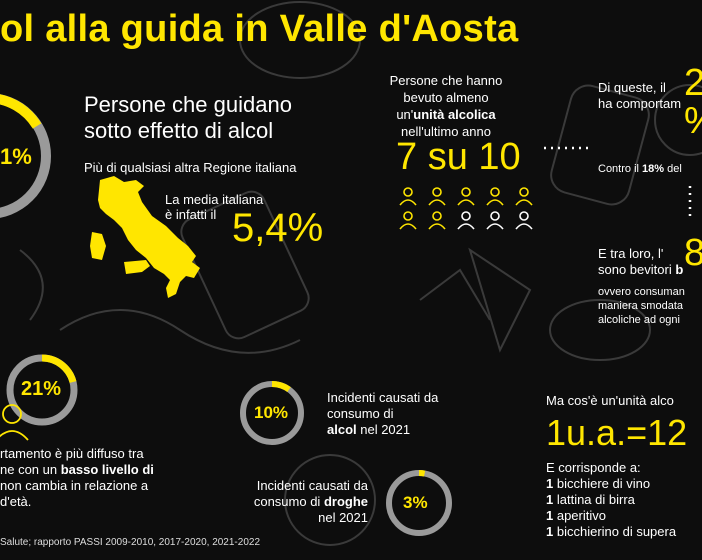  What do you see at coordinates (343, 517) in the screenshot?
I see `incidents-drugs-line-3: nel 2021` at bounding box center [343, 517].